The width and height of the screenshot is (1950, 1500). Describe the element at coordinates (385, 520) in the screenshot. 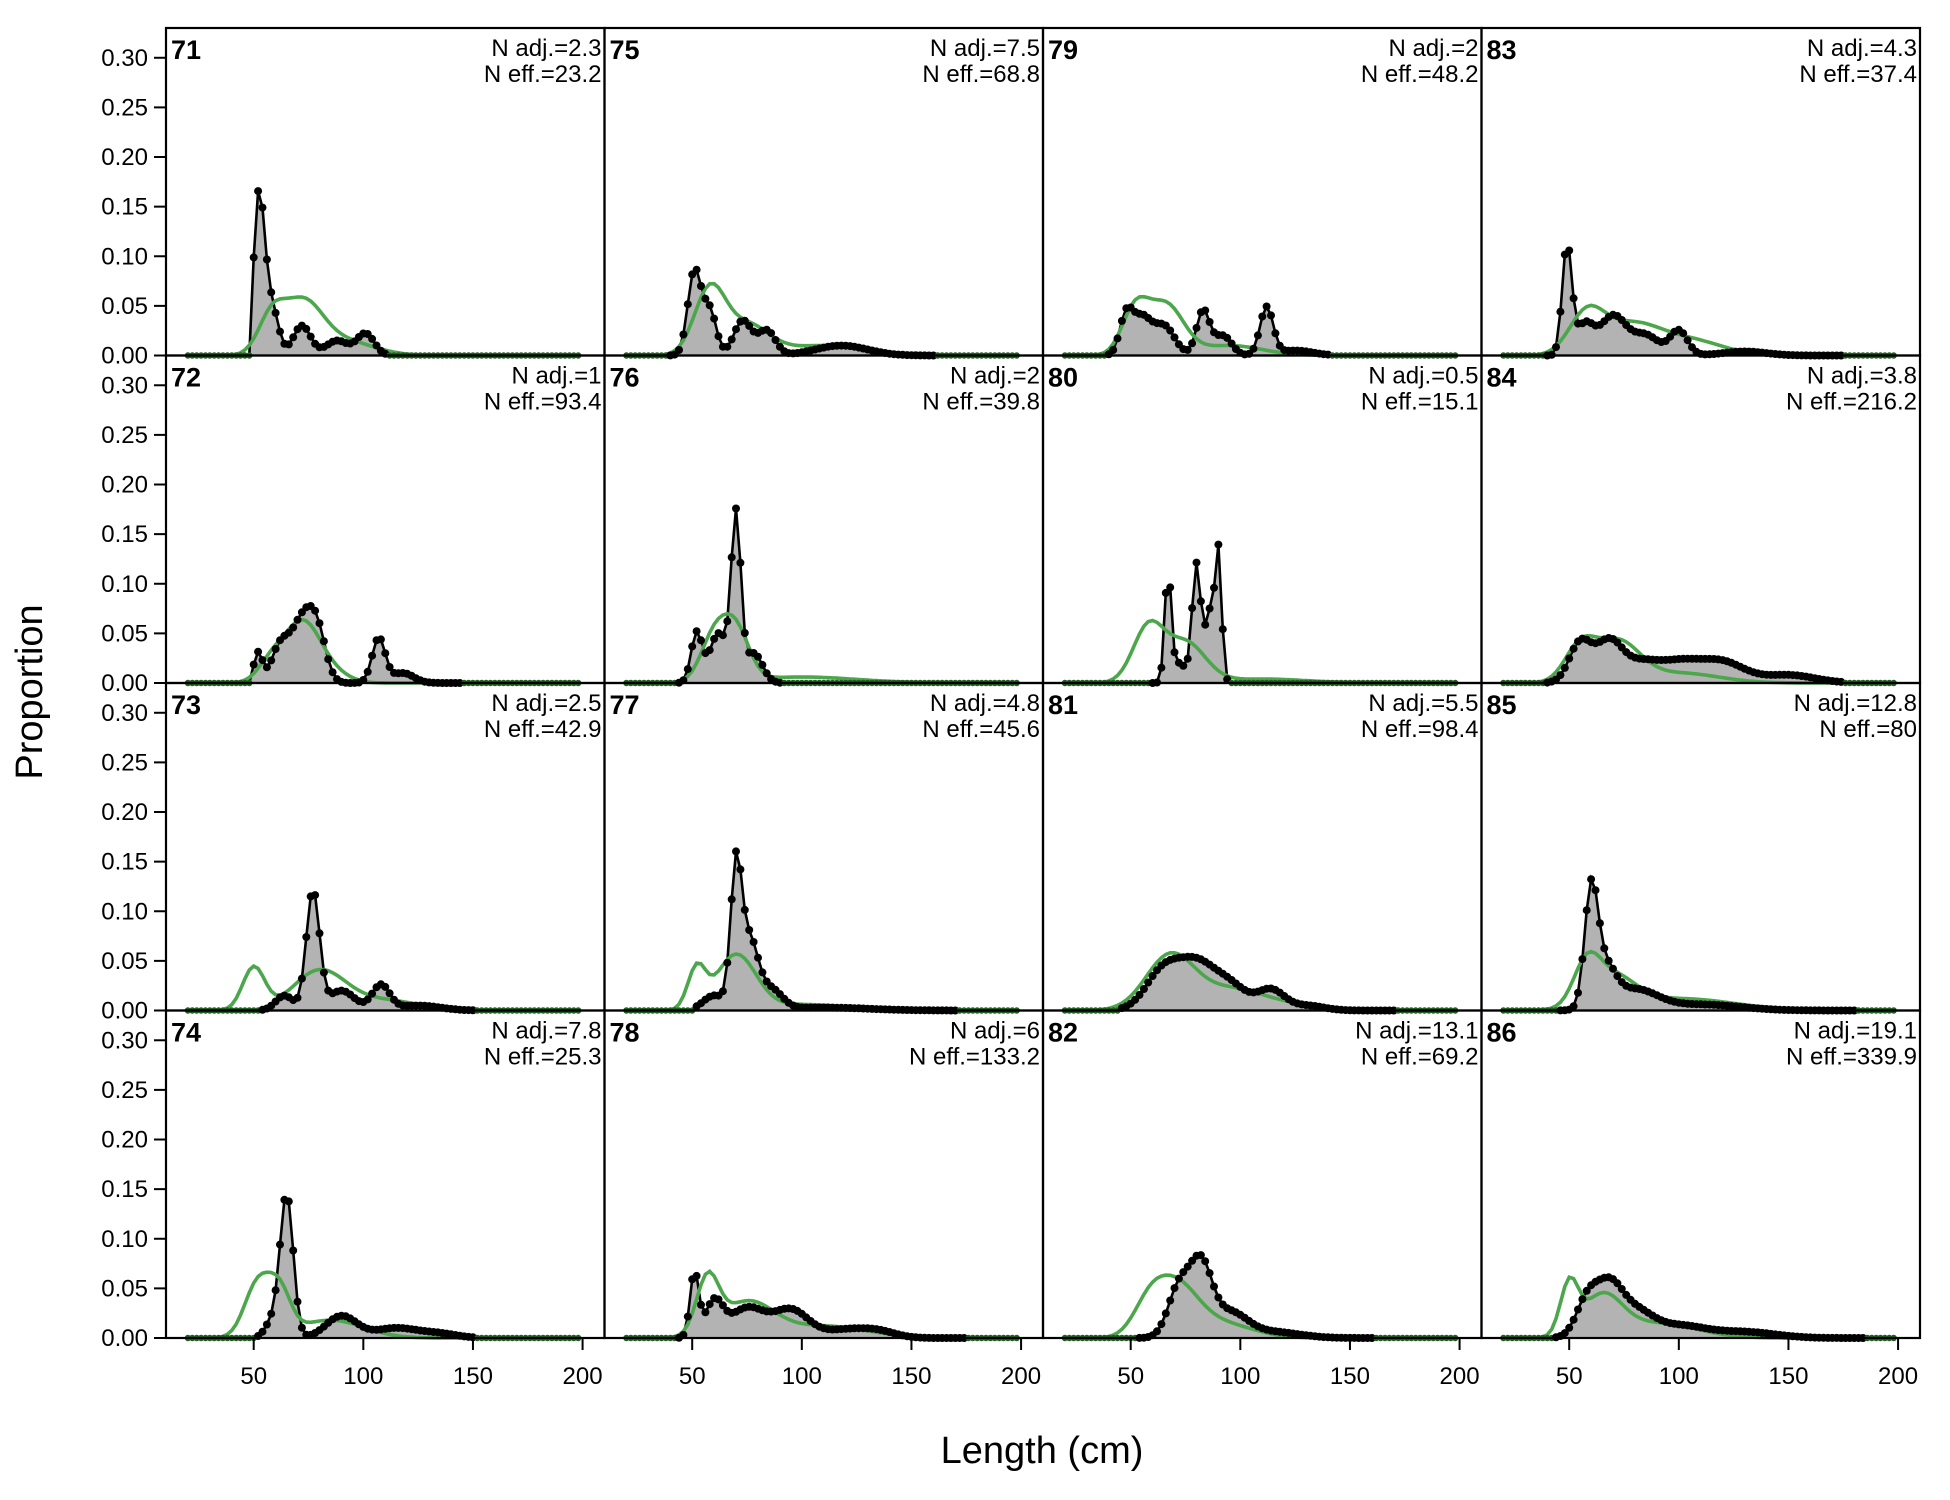

I see `panel-72: 72 N adj.=1N eff.=93.4` at that location.